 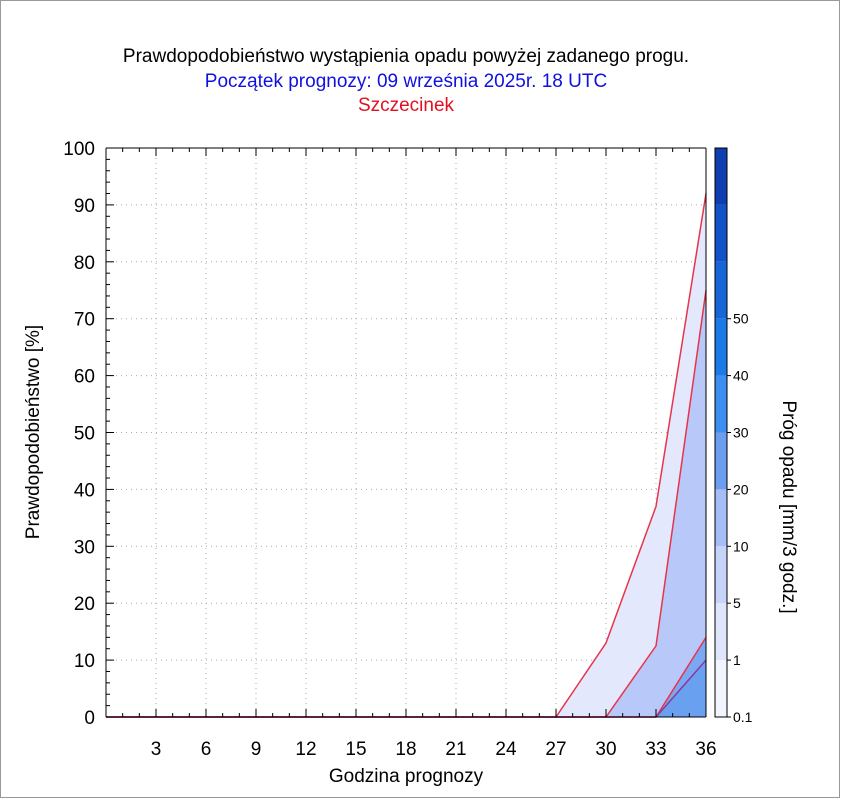 I want to click on colorbar-label-20: 20, so click(x=741, y=489).